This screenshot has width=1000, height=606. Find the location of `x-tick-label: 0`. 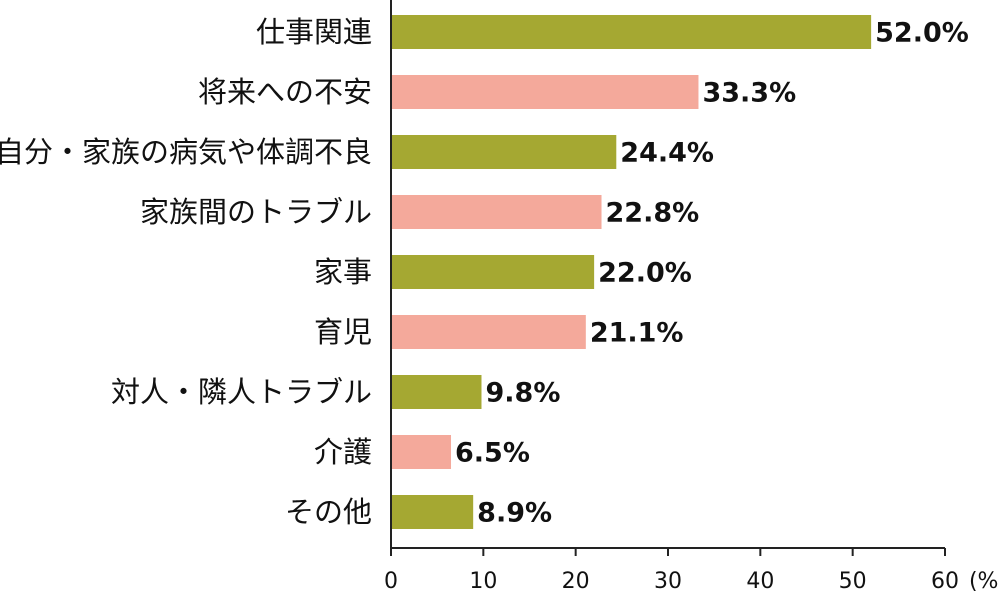

x-tick-label: 0 is located at coordinates (391, 581).